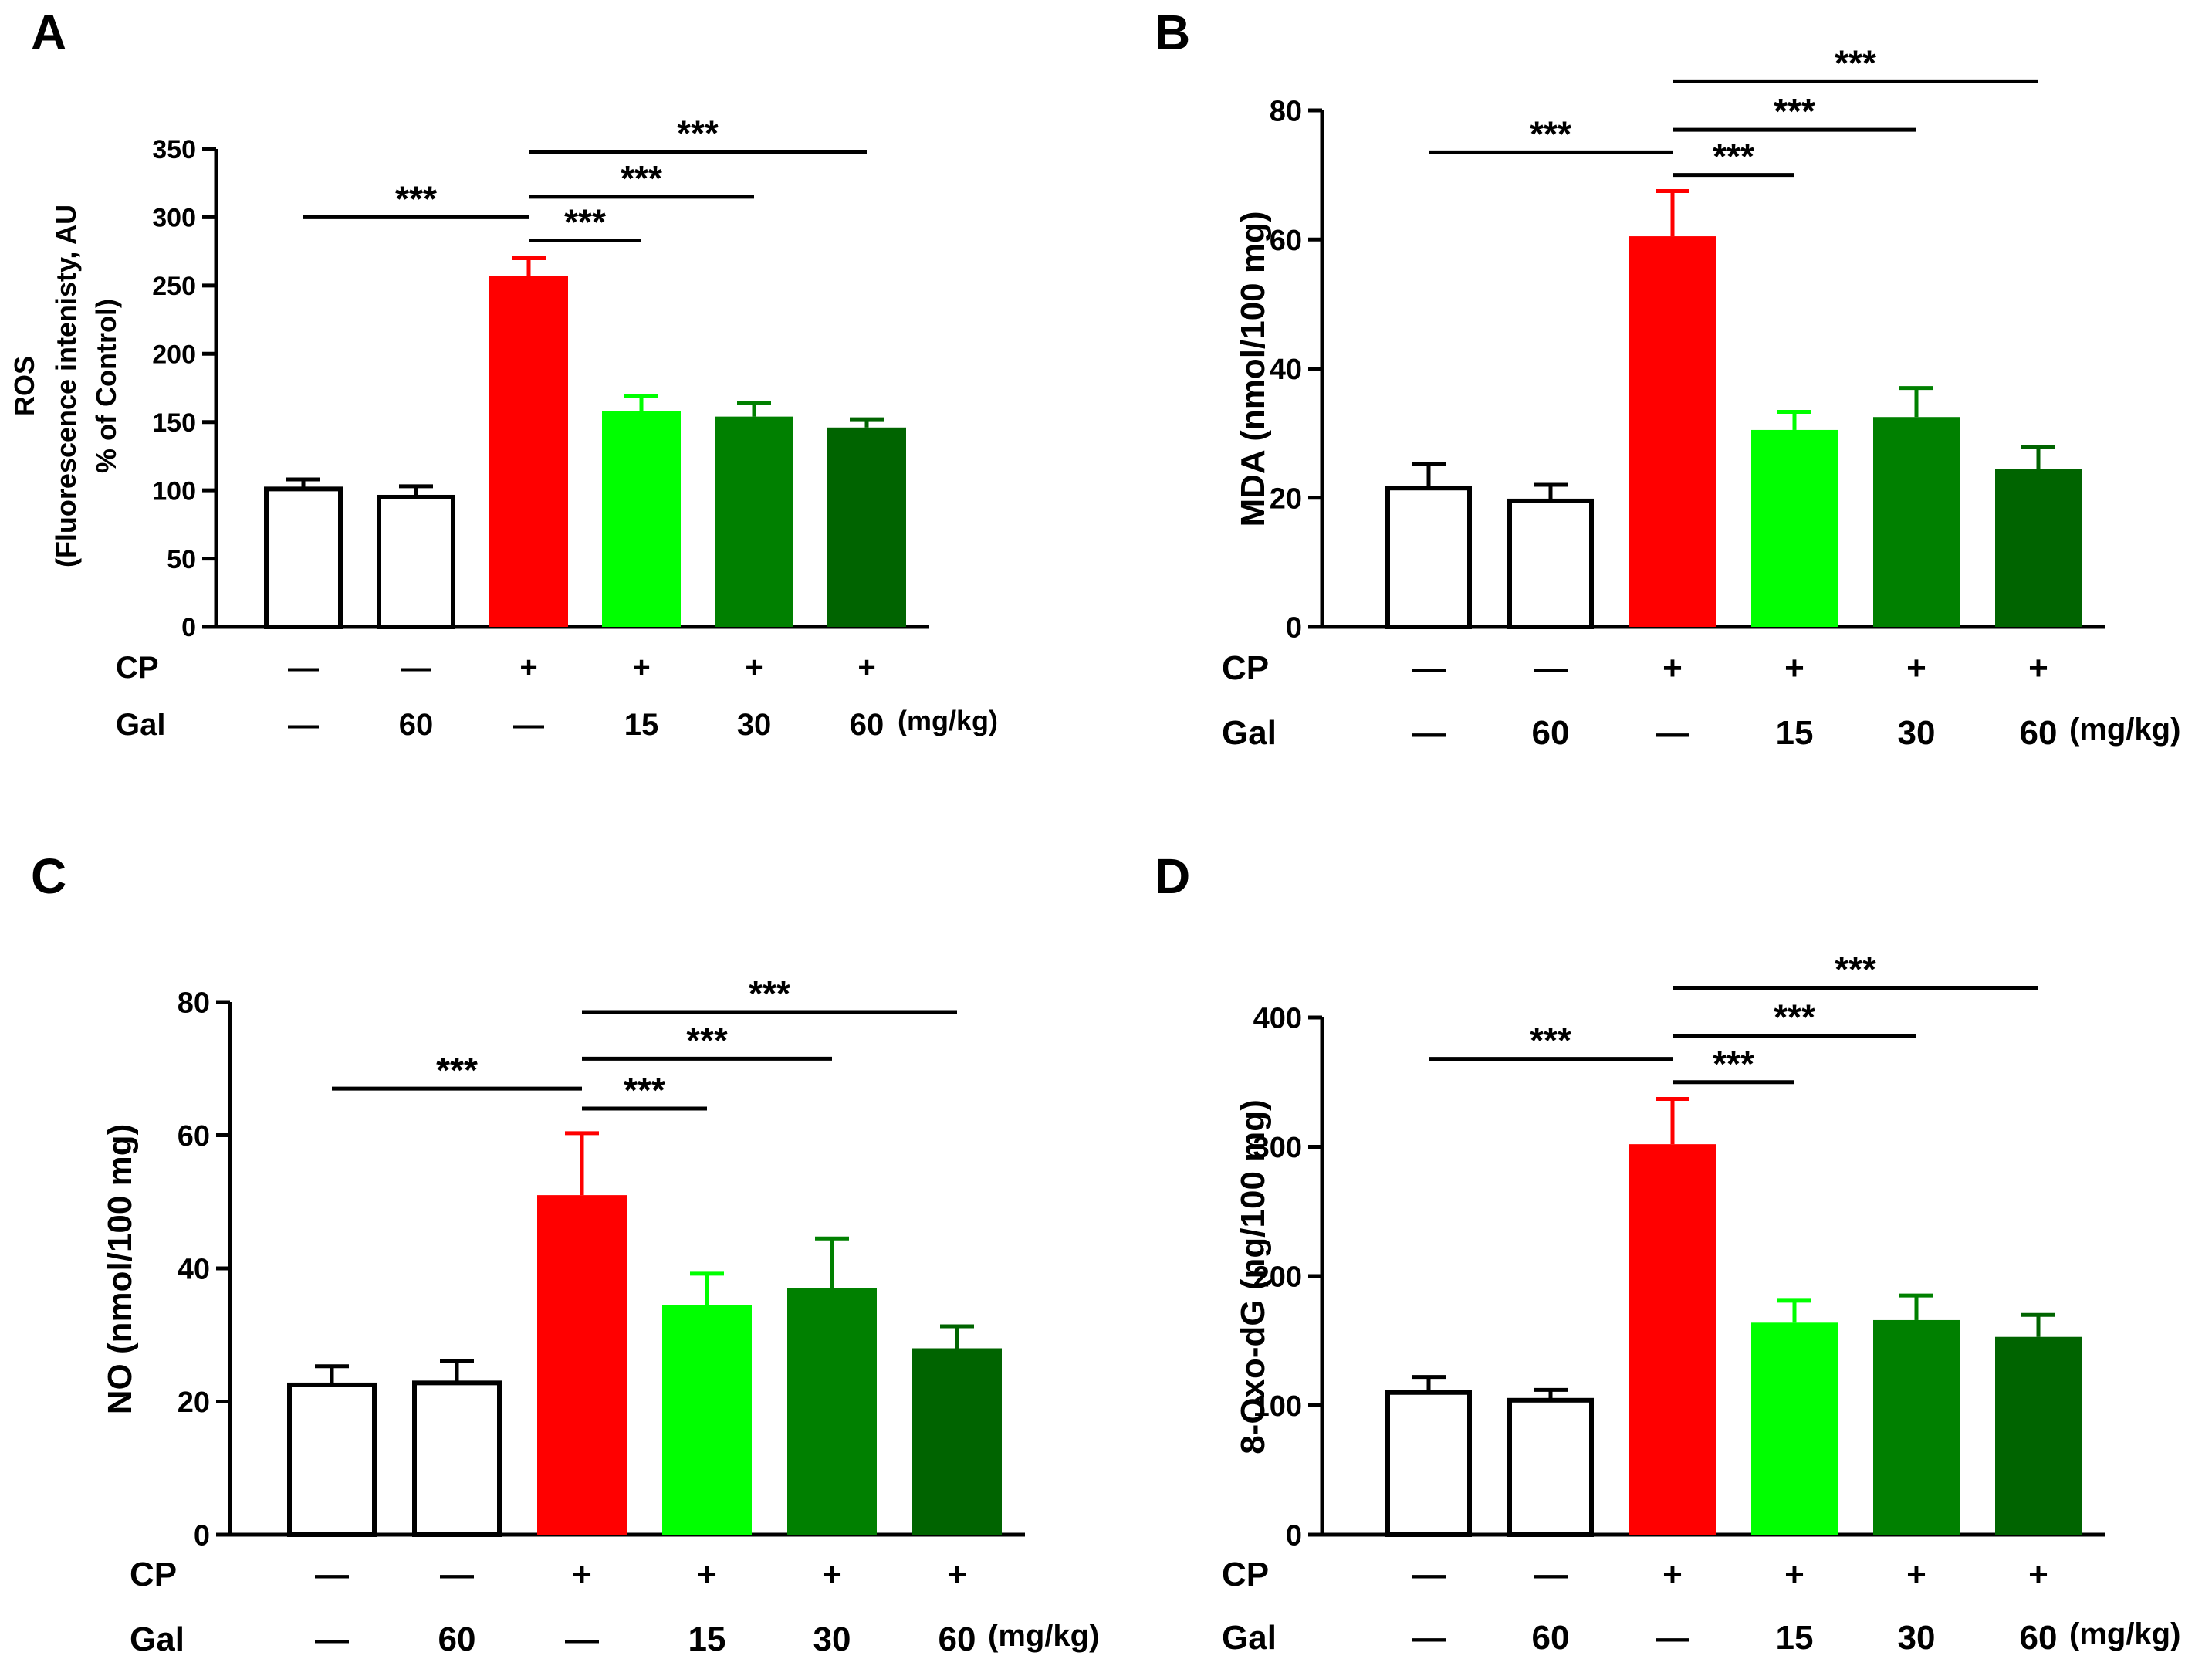 The image size is (2212, 1676). What do you see at coordinates (140, 725) in the screenshot?
I see `gal-row-label-a: Gal` at bounding box center [140, 725].